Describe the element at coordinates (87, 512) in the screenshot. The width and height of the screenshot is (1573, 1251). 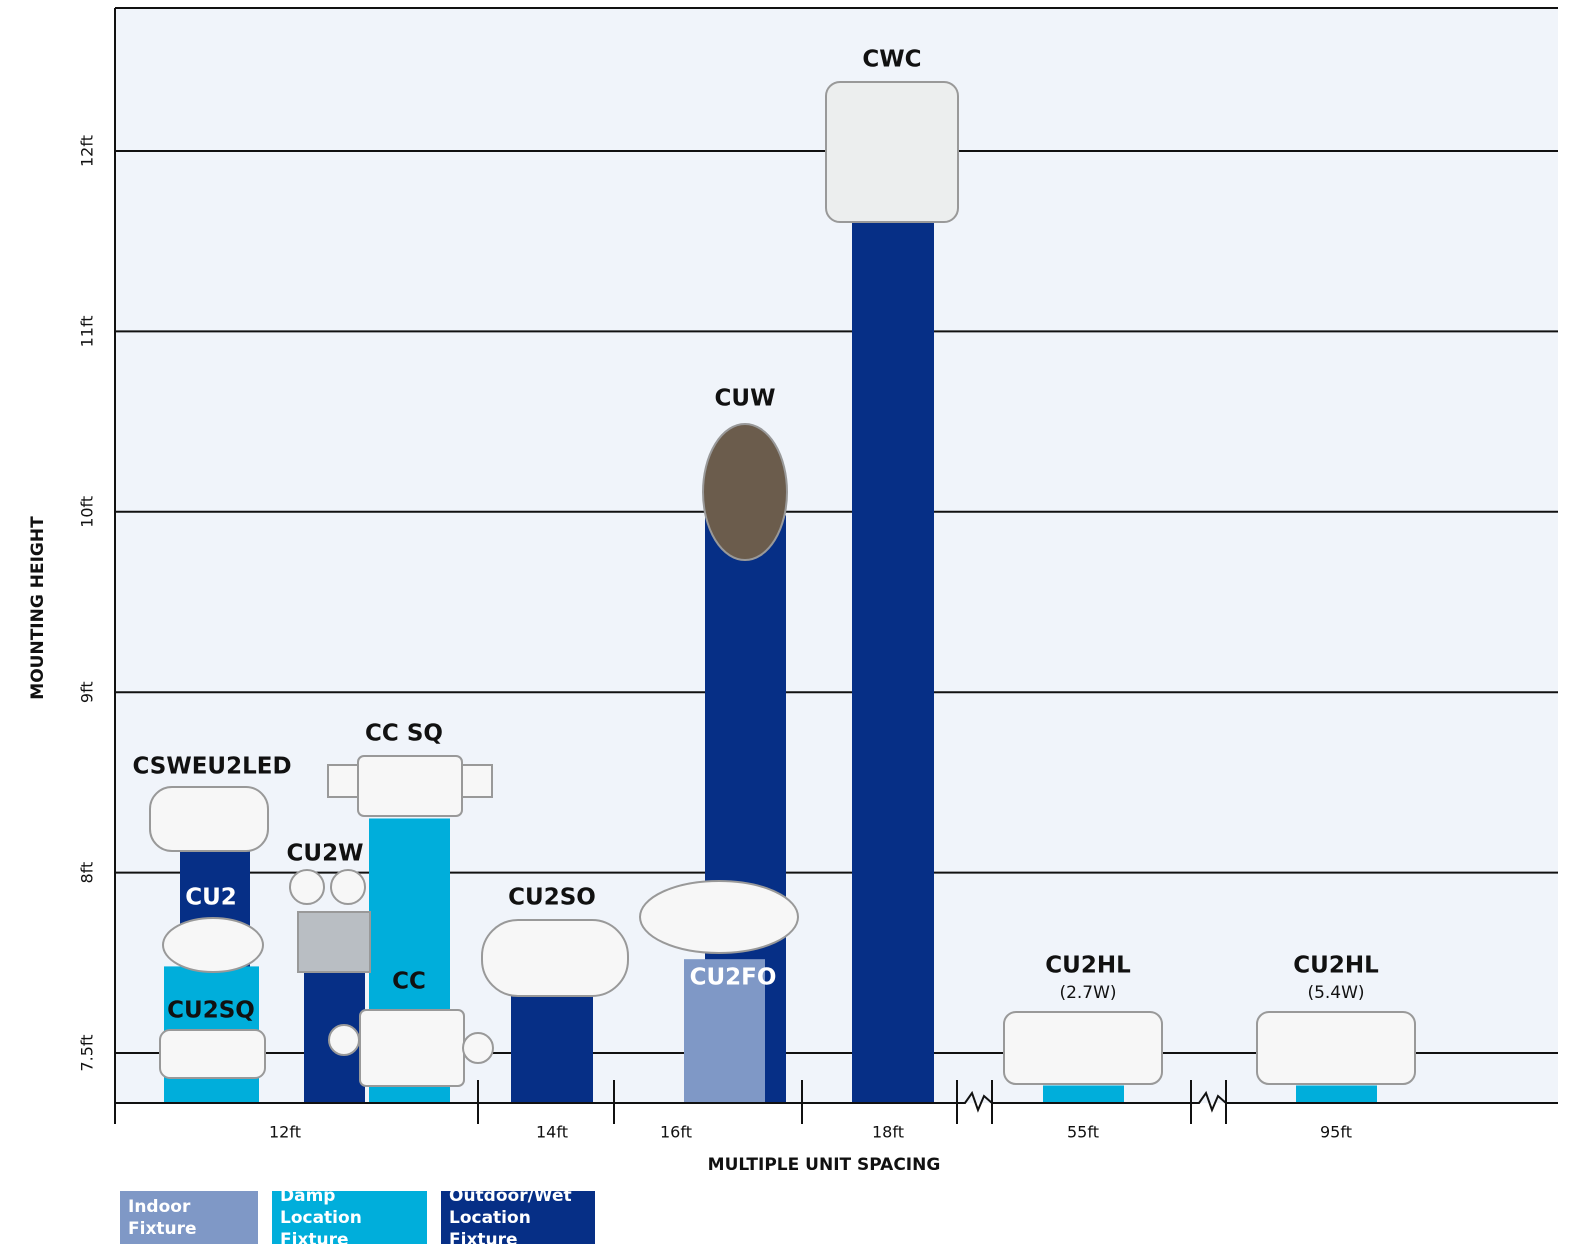
I see `y-tick-label: 10ft` at that location.